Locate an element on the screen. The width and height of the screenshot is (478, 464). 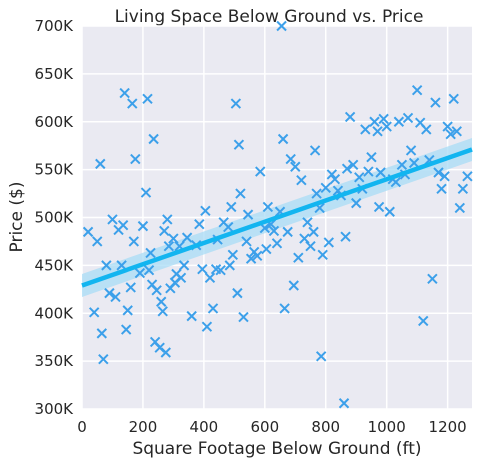
y-tick-label: 300K is located at coordinates (55, 409).